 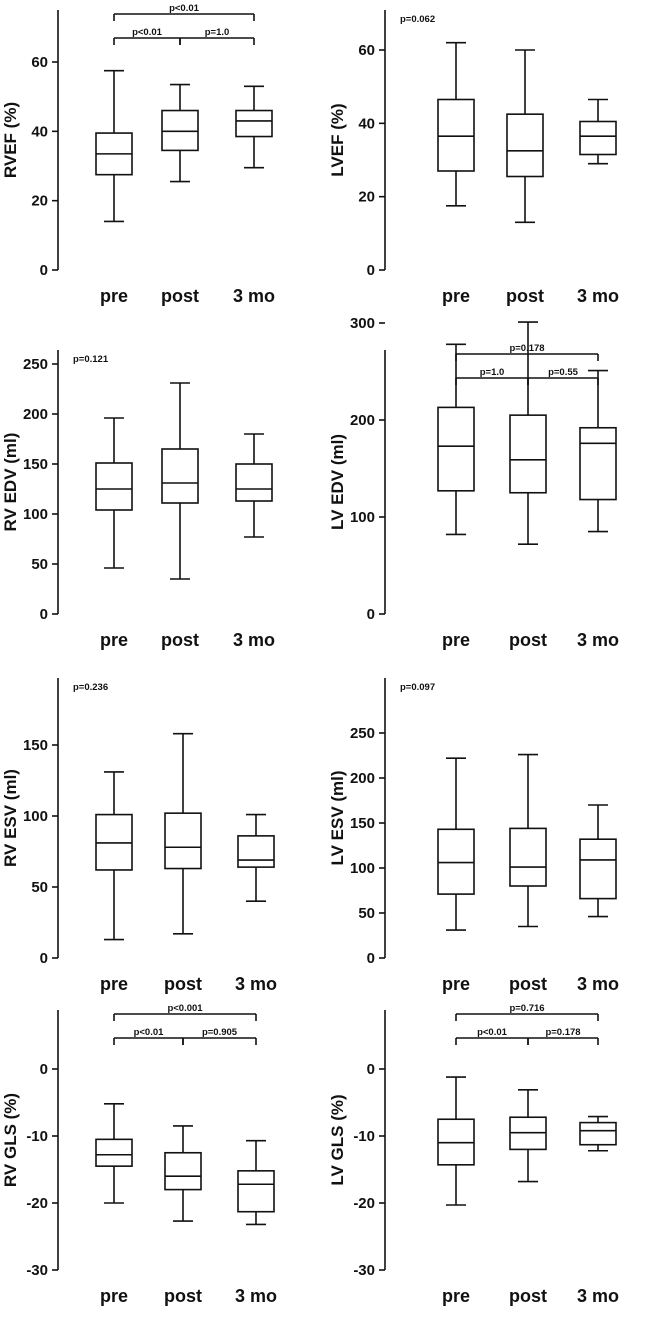 I want to click on rvesv-ytick-label: 150, so click(x=35, y=745).